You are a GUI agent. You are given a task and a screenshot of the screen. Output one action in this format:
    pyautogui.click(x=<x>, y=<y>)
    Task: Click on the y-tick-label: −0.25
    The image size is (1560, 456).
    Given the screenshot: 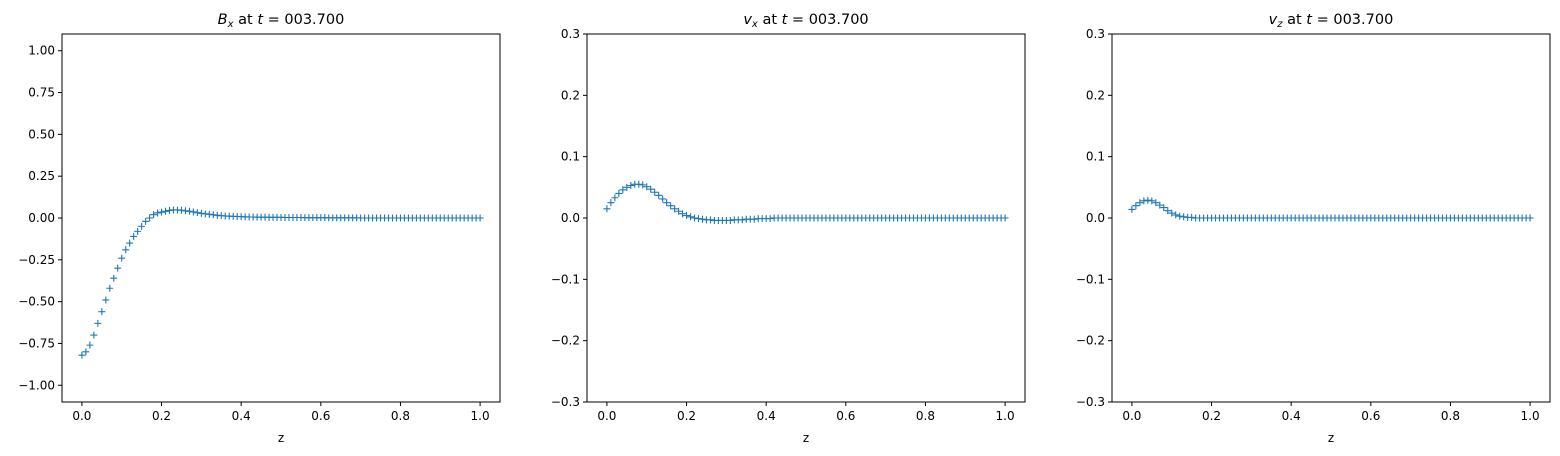 What is the action you would take?
    pyautogui.click(x=36, y=260)
    